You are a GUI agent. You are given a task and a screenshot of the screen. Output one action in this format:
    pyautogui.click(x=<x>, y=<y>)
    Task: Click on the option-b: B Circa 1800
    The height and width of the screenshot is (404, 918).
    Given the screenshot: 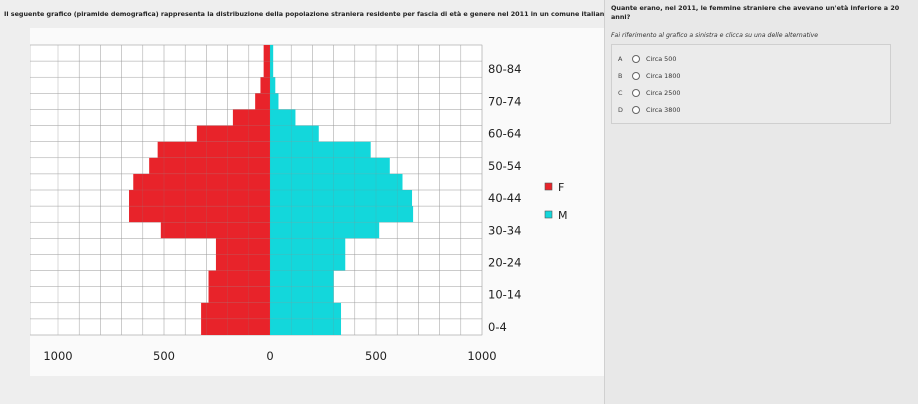 What is the action you would take?
    pyautogui.click(x=649, y=76)
    